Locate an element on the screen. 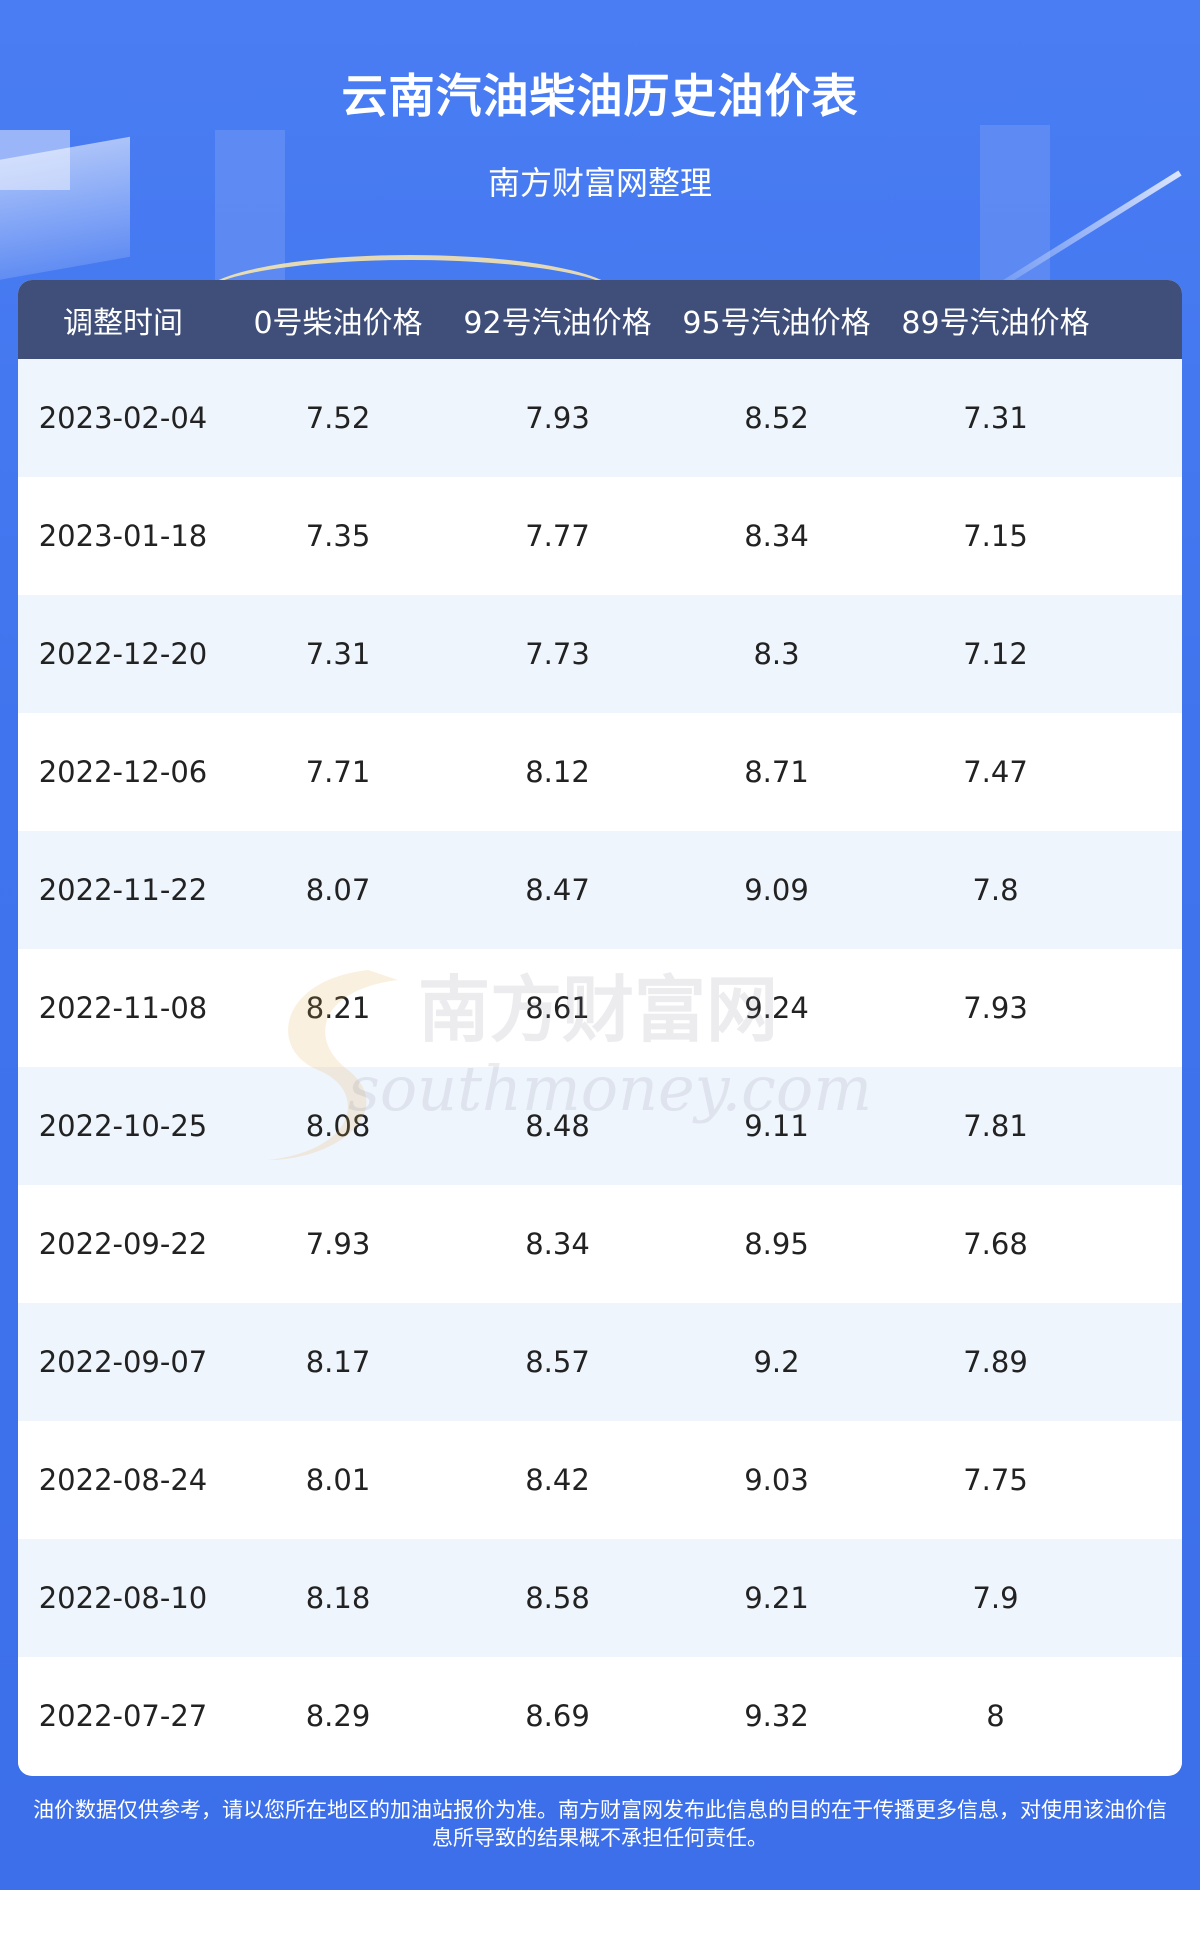  cell-diesel-0: 7.35 is located at coordinates (338, 536).